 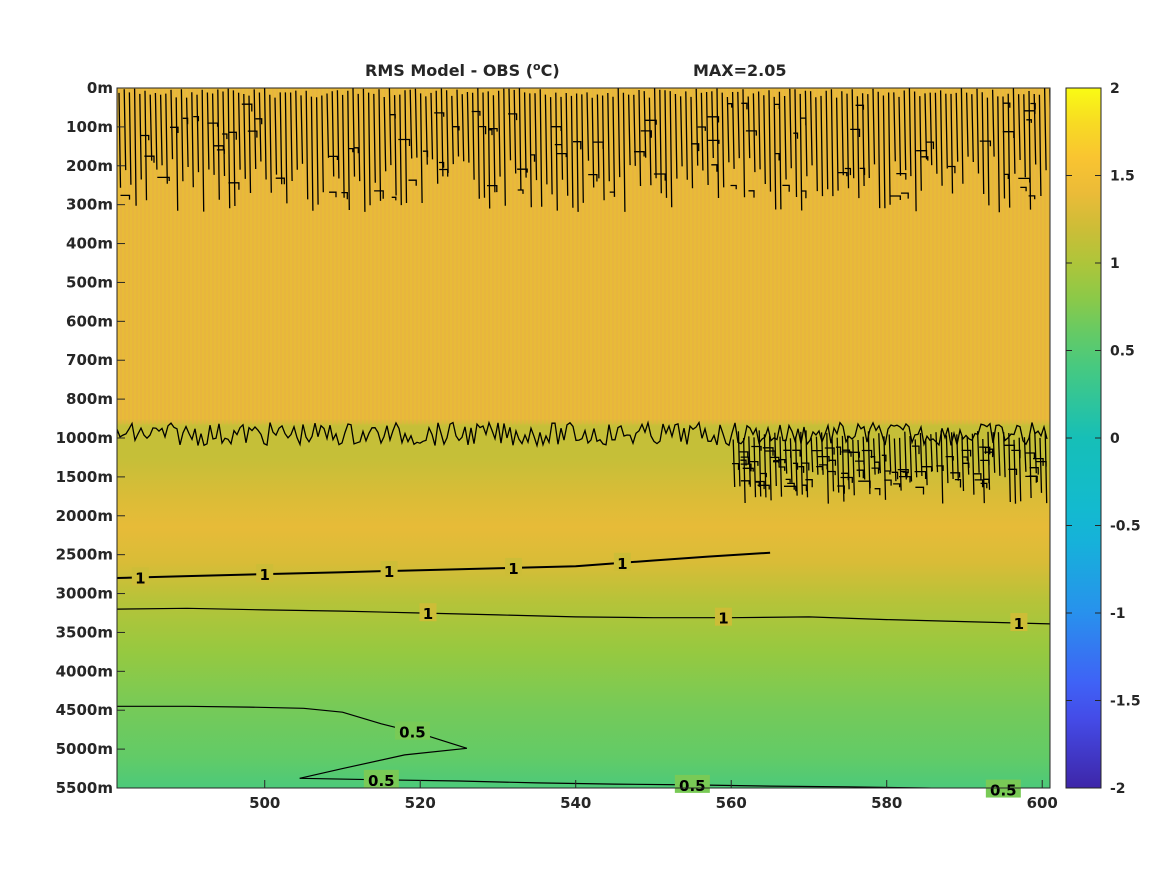 I want to click on y-tick-label: 0m, so click(x=100, y=88).